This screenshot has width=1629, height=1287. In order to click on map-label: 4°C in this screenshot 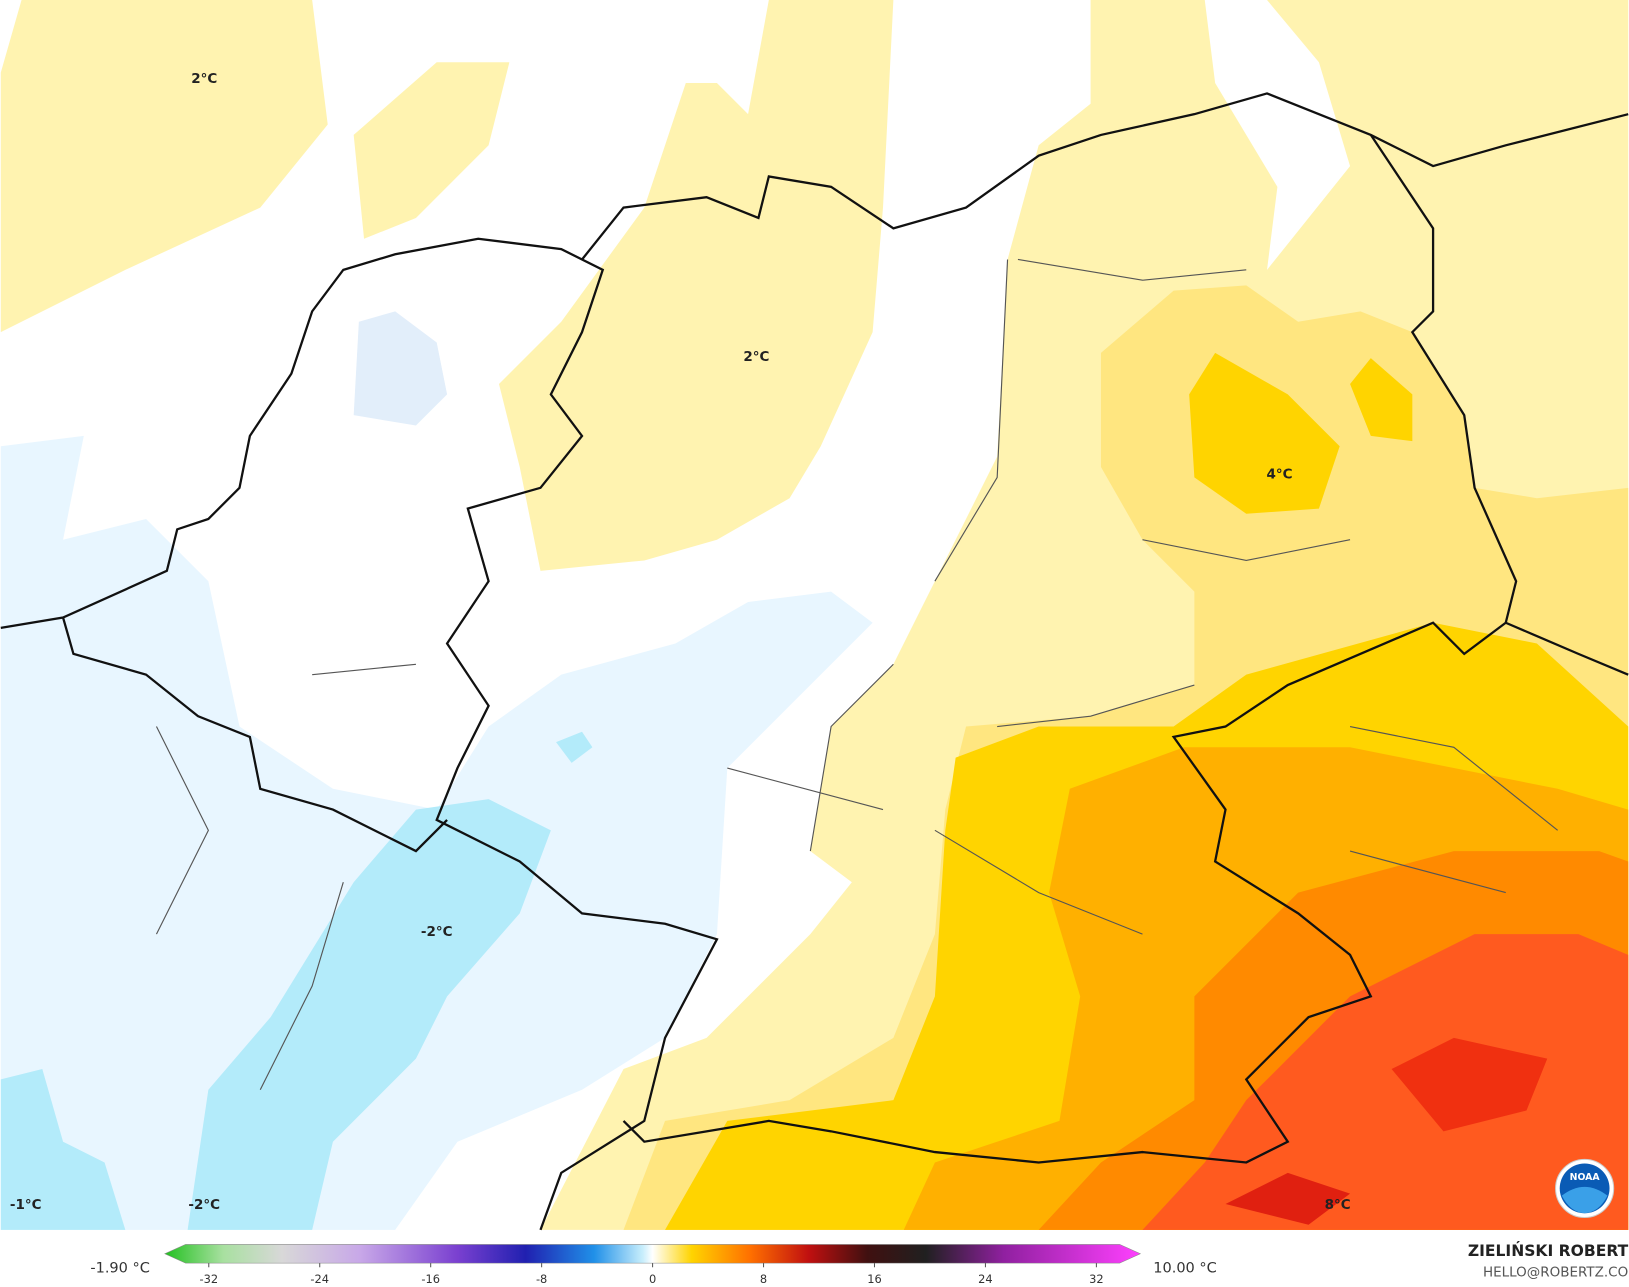, I will do `click(1279, 474)`.